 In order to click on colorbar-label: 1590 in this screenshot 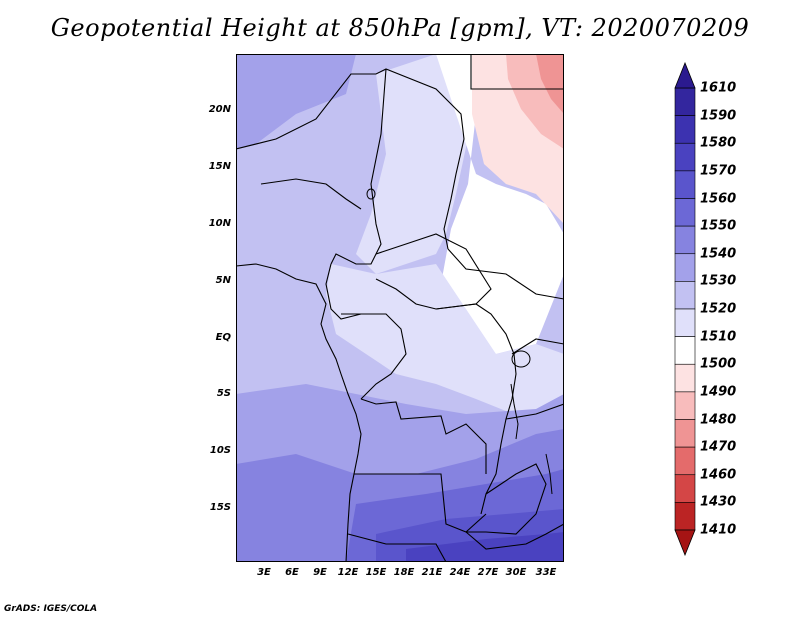, I will do `click(718, 116)`.